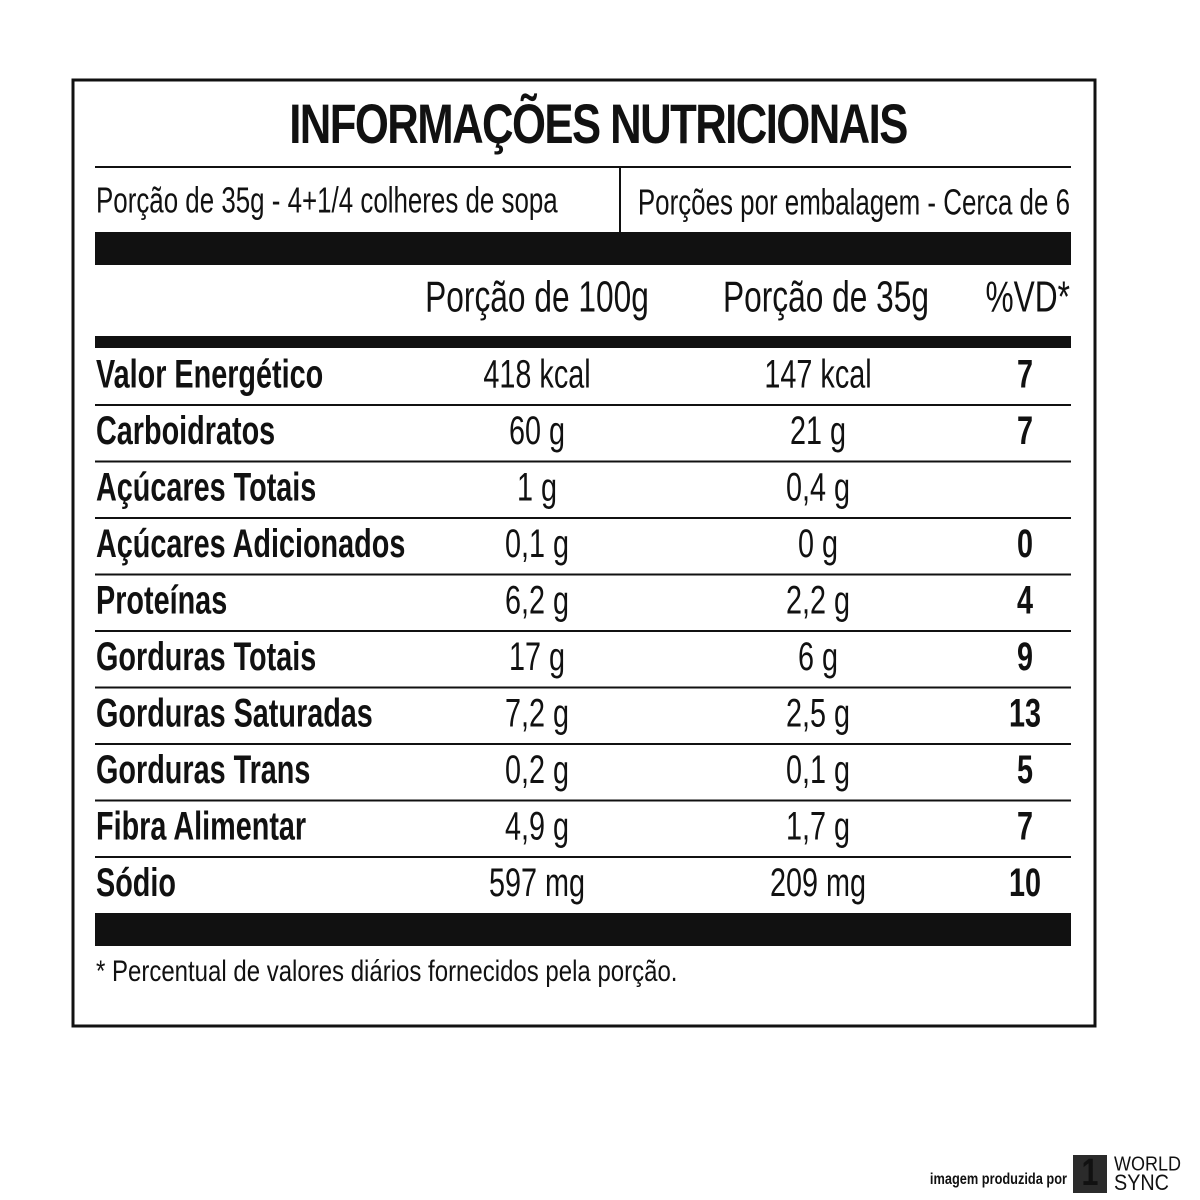 The height and width of the screenshot is (1200, 1200). What do you see at coordinates (537, 430) in the screenshot?
I see `value-100g: 60 g` at bounding box center [537, 430].